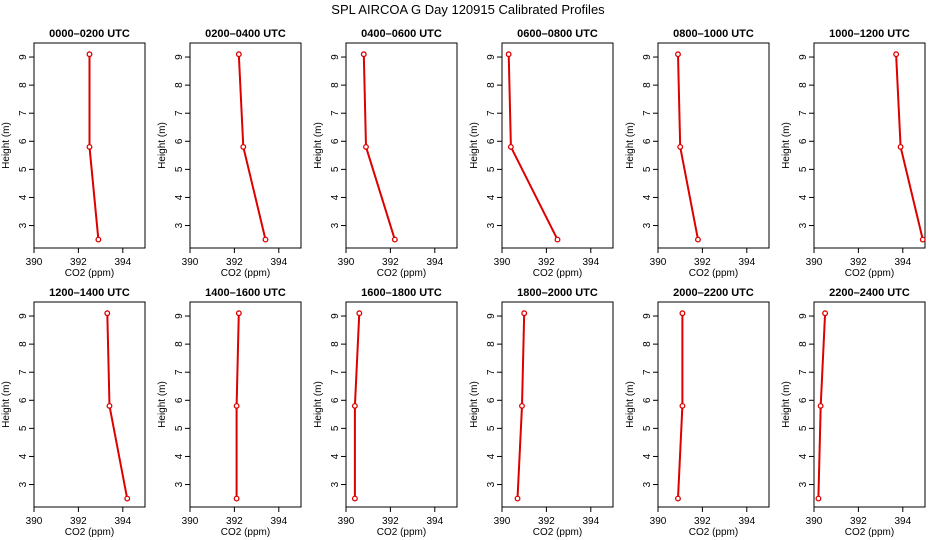 The height and width of the screenshot is (540, 936). Describe the element at coordinates (713, 293) in the screenshot. I see `panel-title: 2000–2200 UTC` at that location.